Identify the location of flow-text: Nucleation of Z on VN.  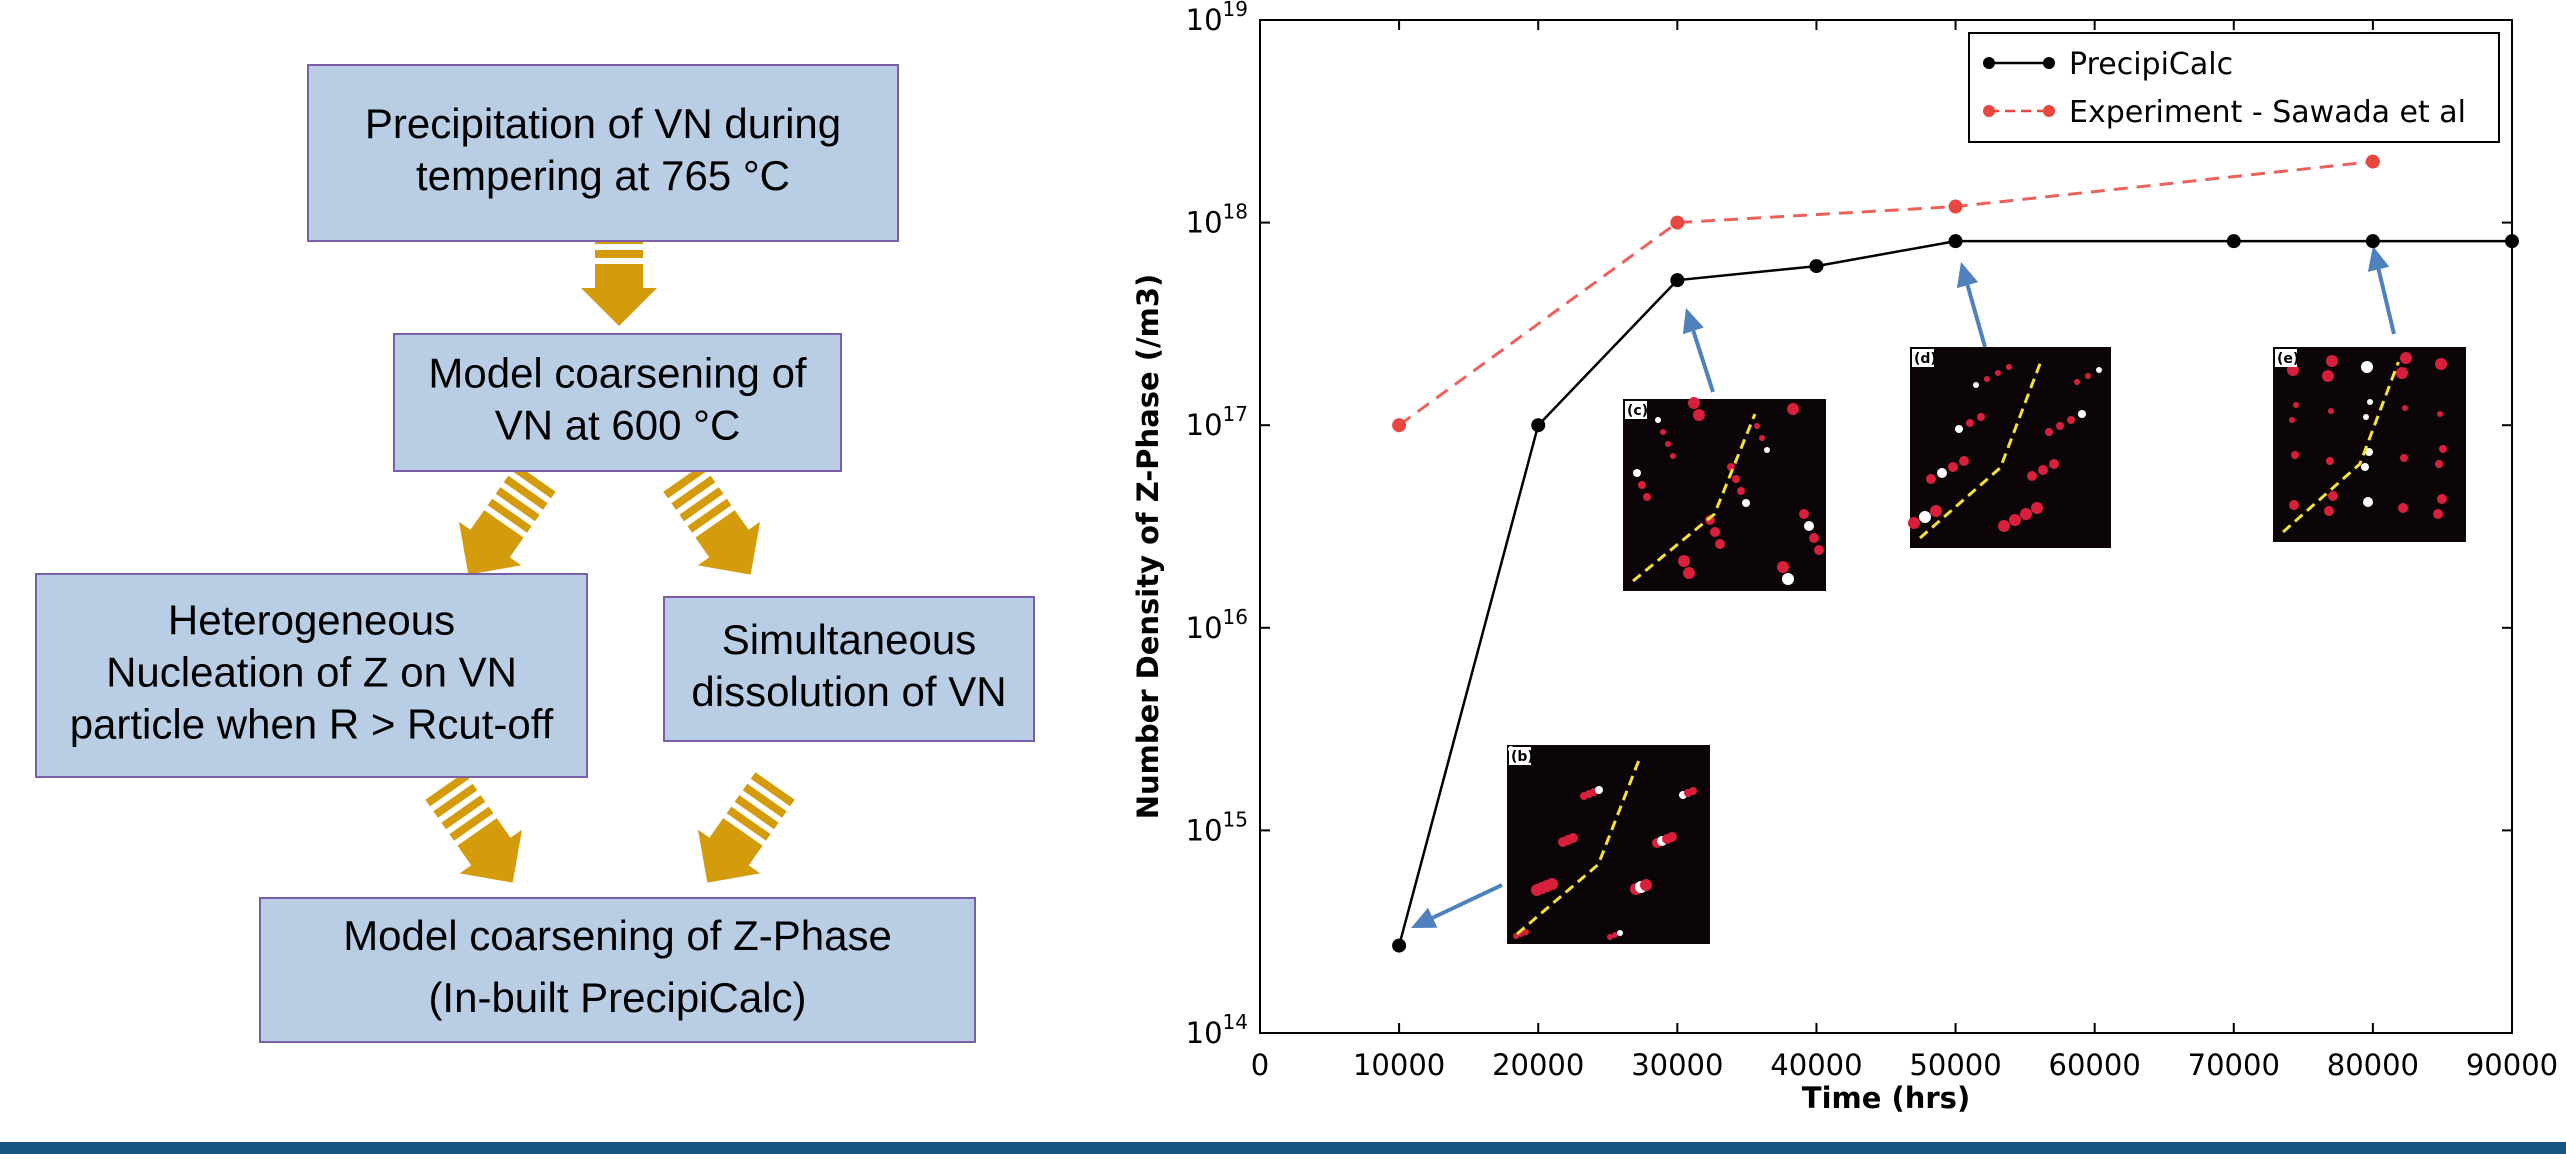
(311, 672).